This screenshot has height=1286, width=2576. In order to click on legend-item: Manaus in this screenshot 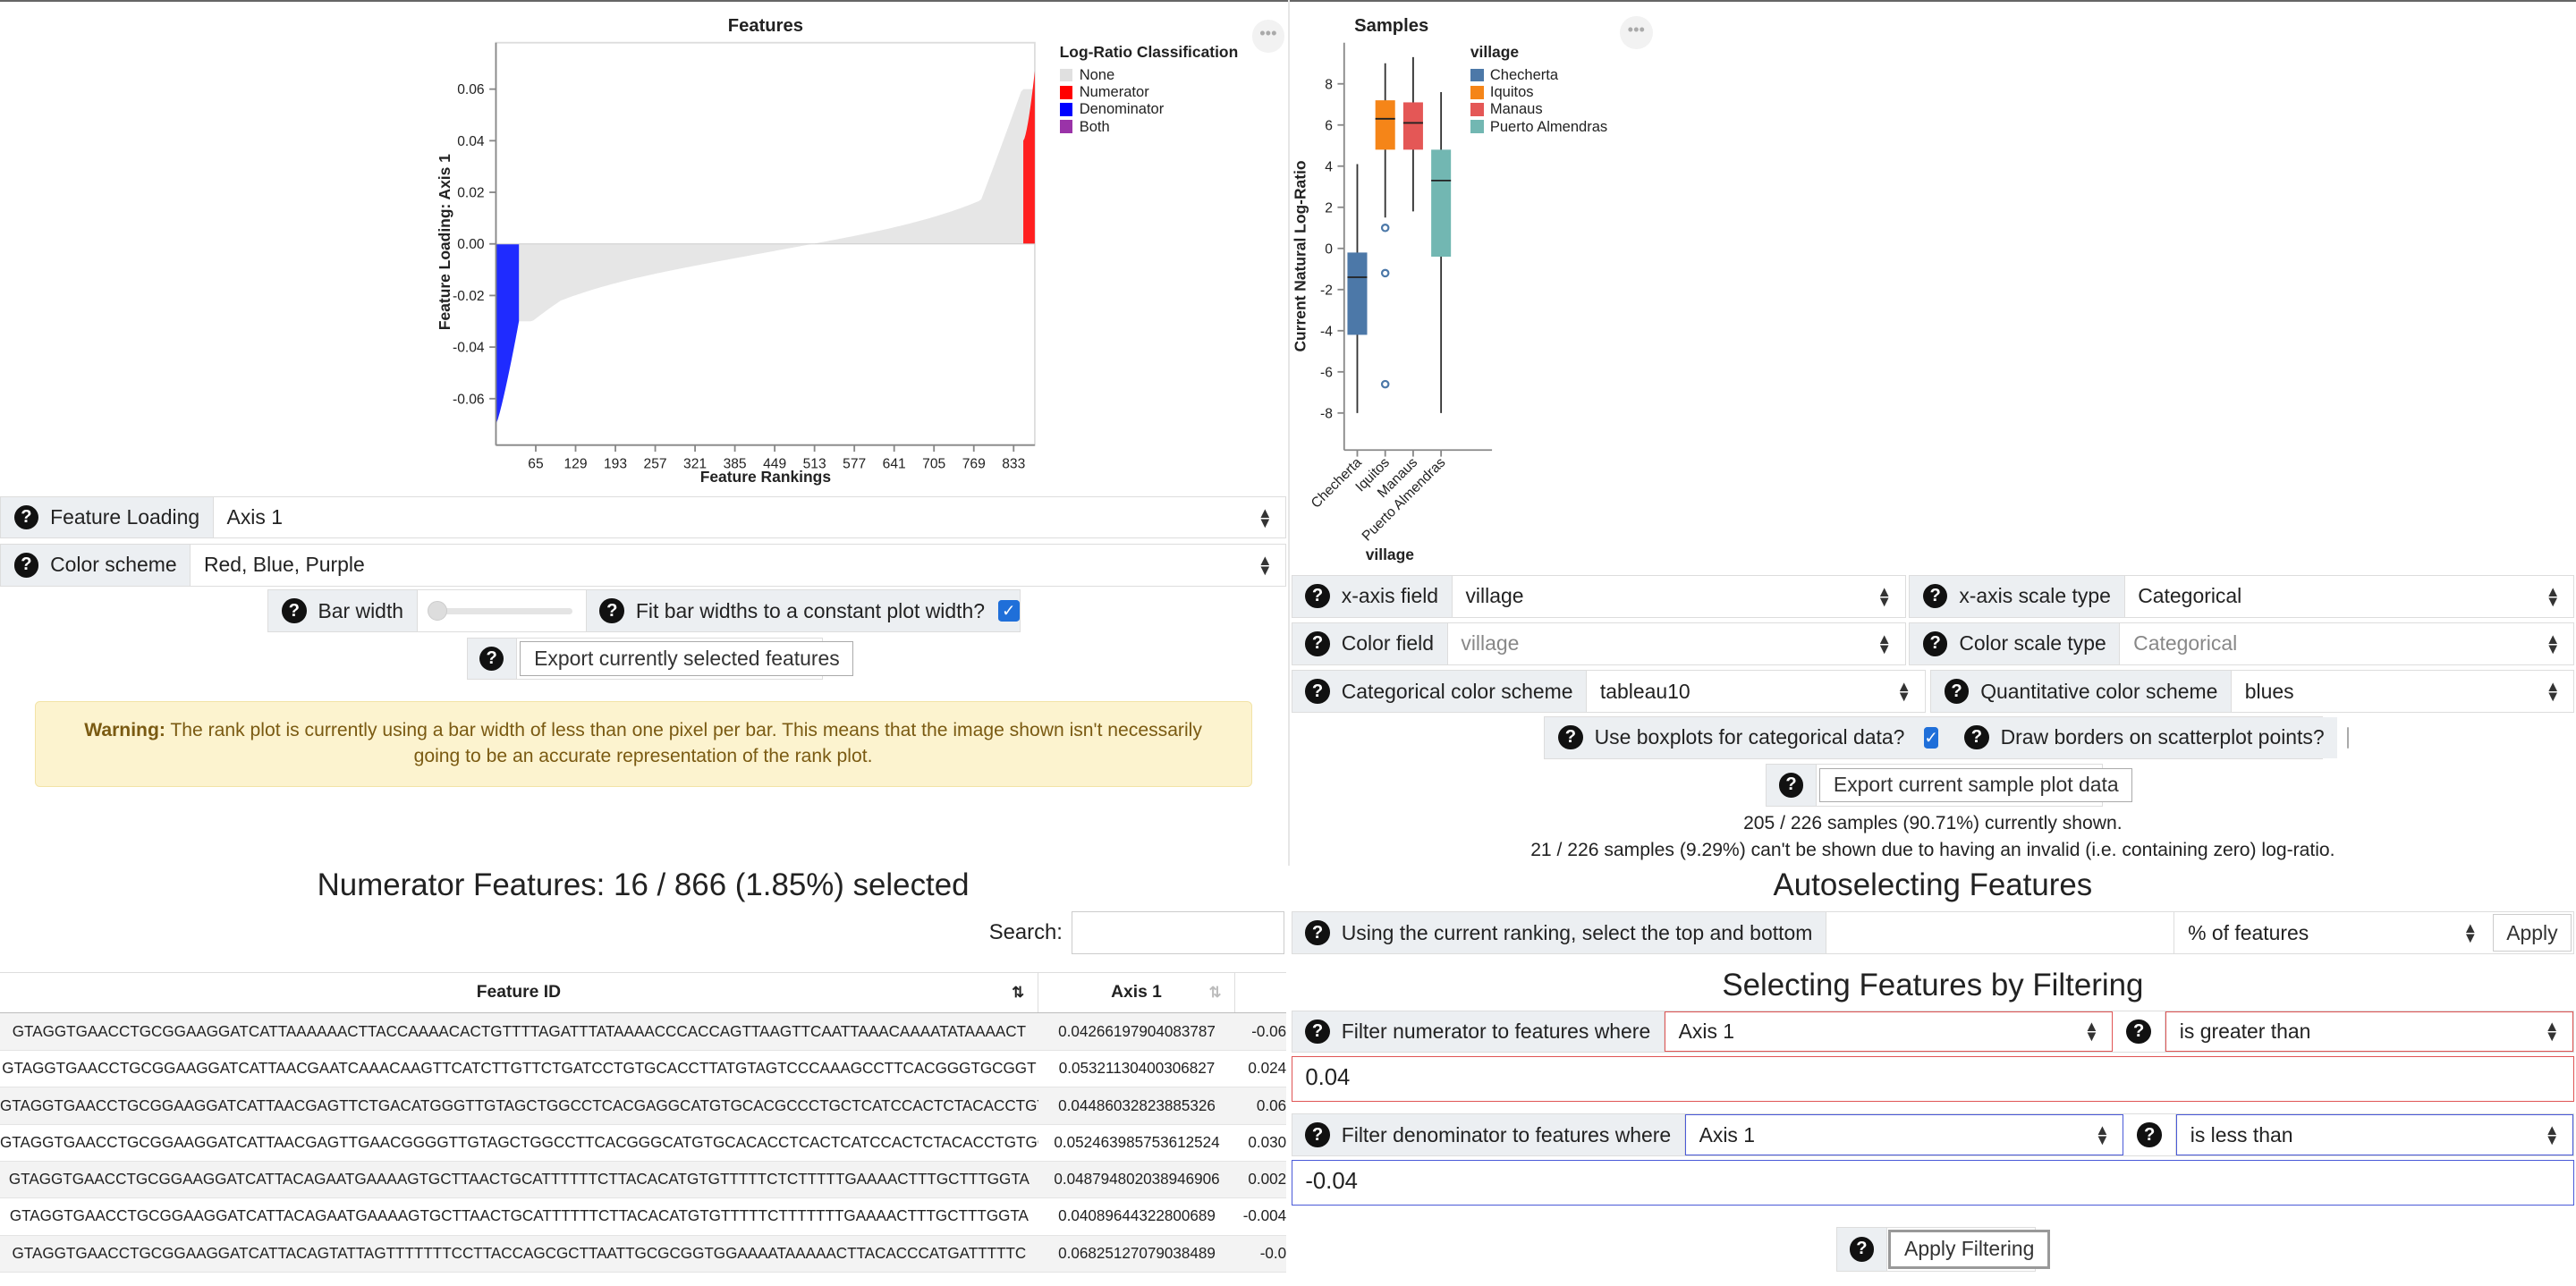, I will do `click(1538, 109)`.